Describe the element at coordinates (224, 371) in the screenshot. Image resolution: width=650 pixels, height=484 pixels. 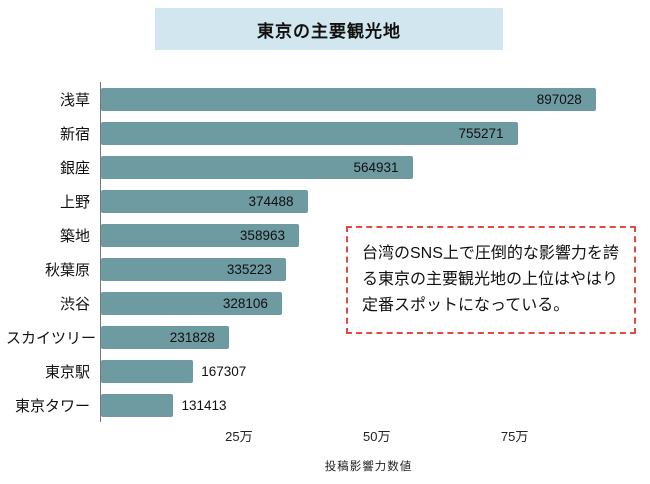
I see `value-label: 167307` at that location.